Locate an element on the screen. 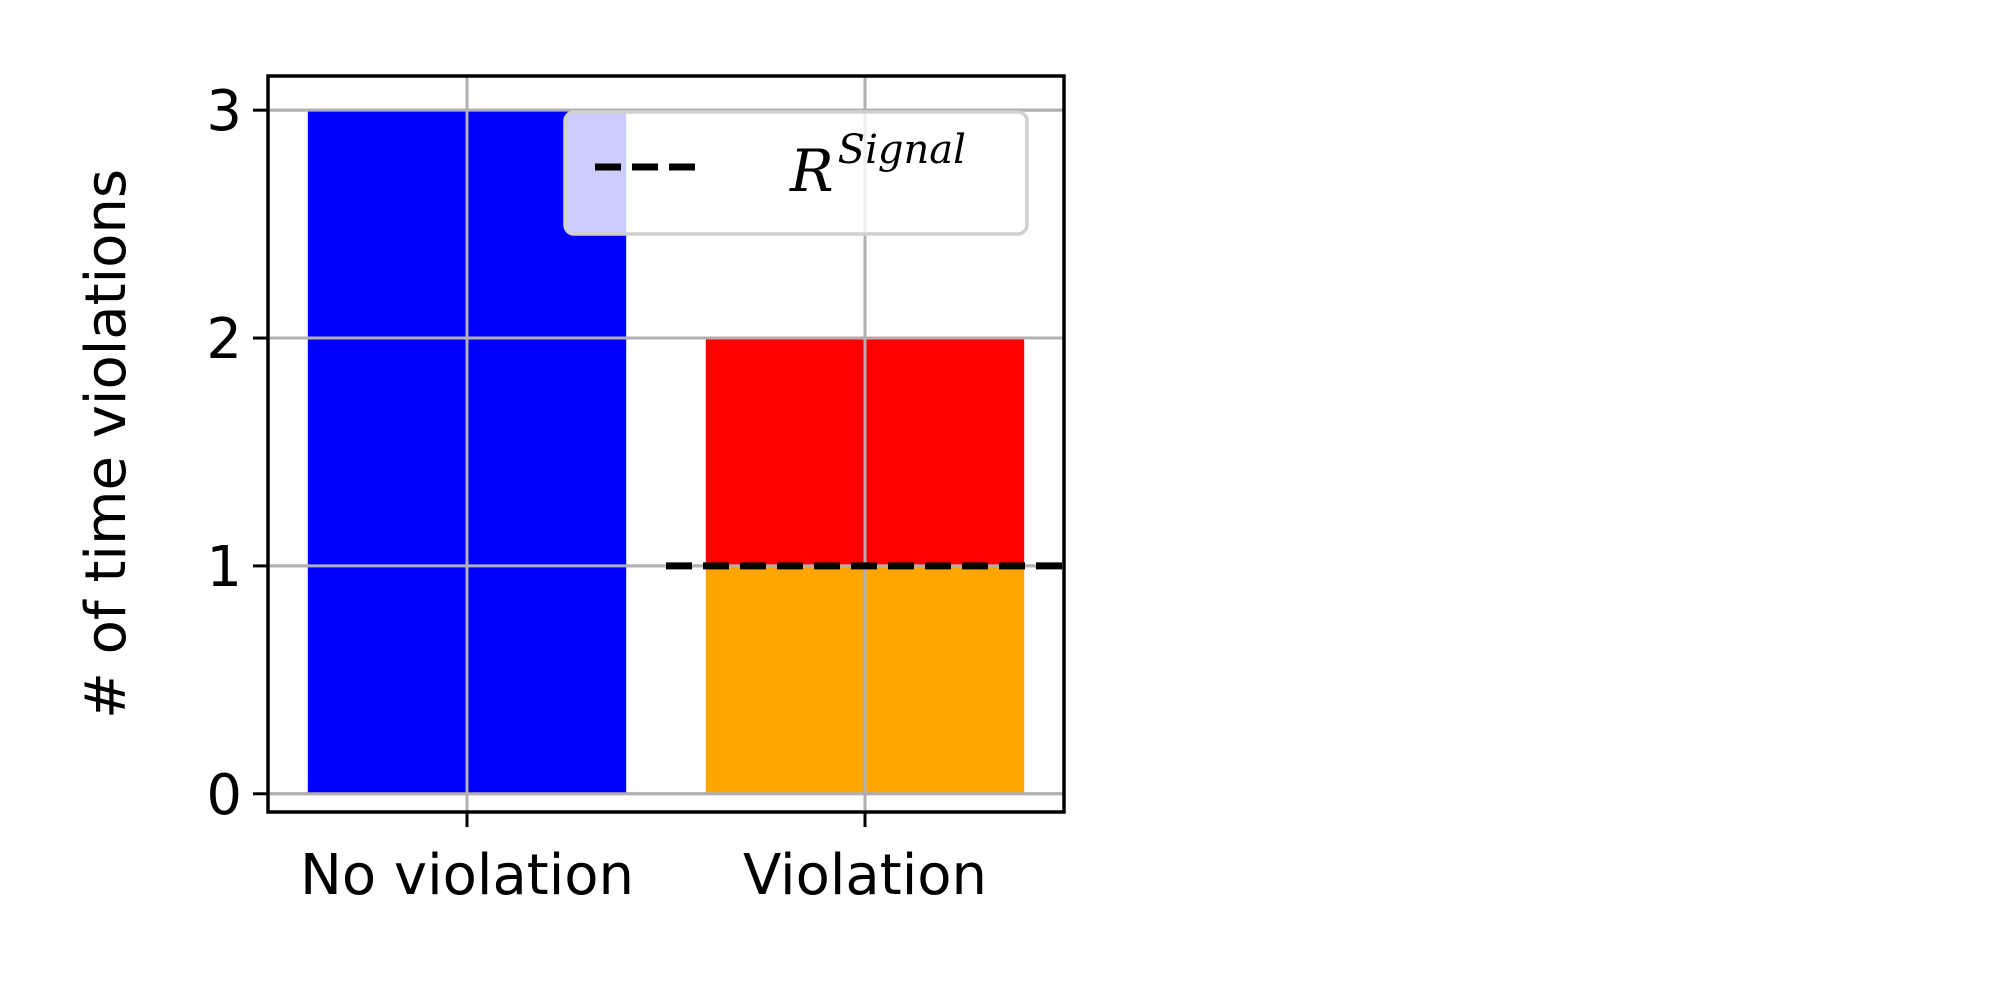 Image resolution: width=2000 pixels, height=1000 pixels. legend-box is located at coordinates (796, 173).